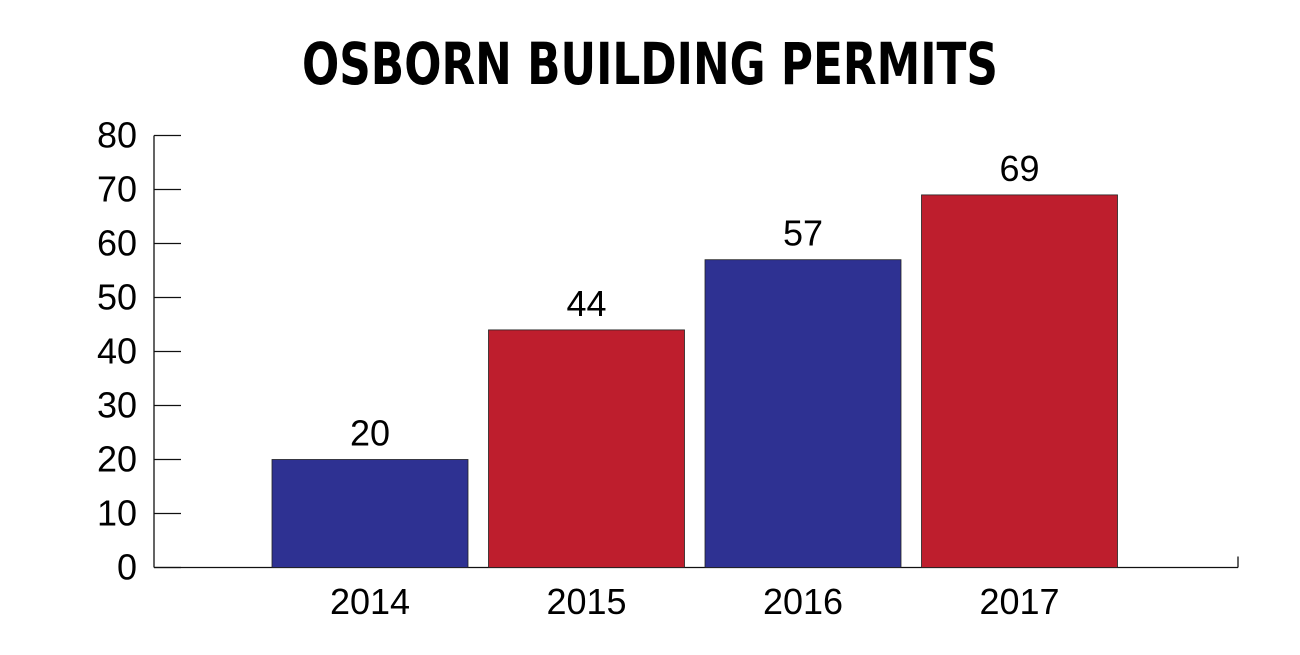  Describe the element at coordinates (117, 513) in the screenshot. I see `y-tick-label: 10` at that location.